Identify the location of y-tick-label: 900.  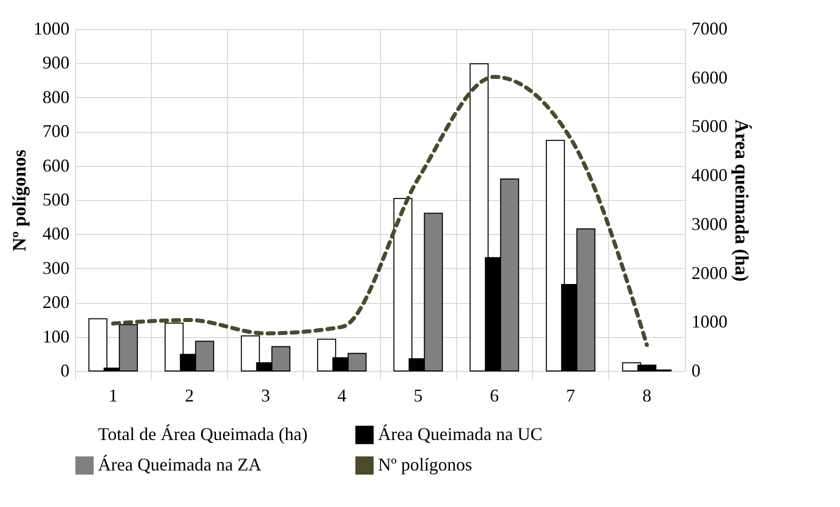
(56, 62).